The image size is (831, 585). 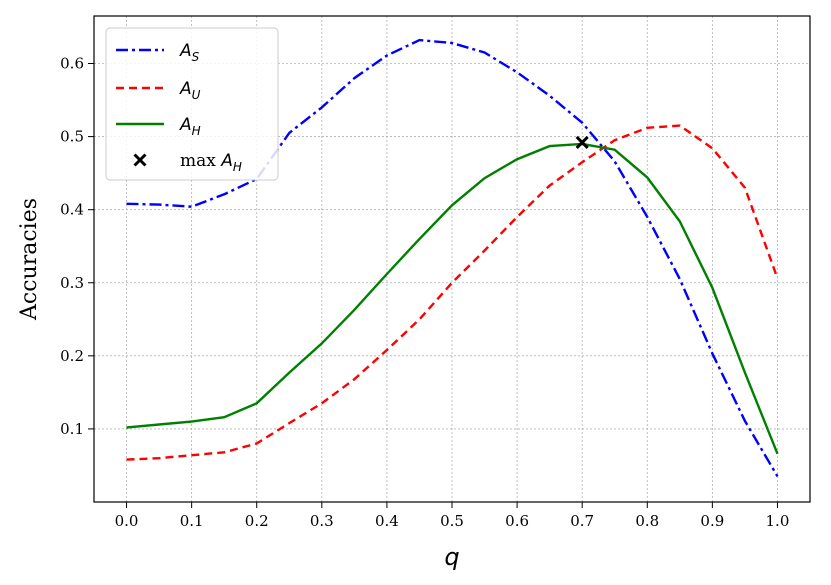 What do you see at coordinates (72, 356) in the screenshot?
I see `y-tick-label: 0.2` at bounding box center [72, 356].